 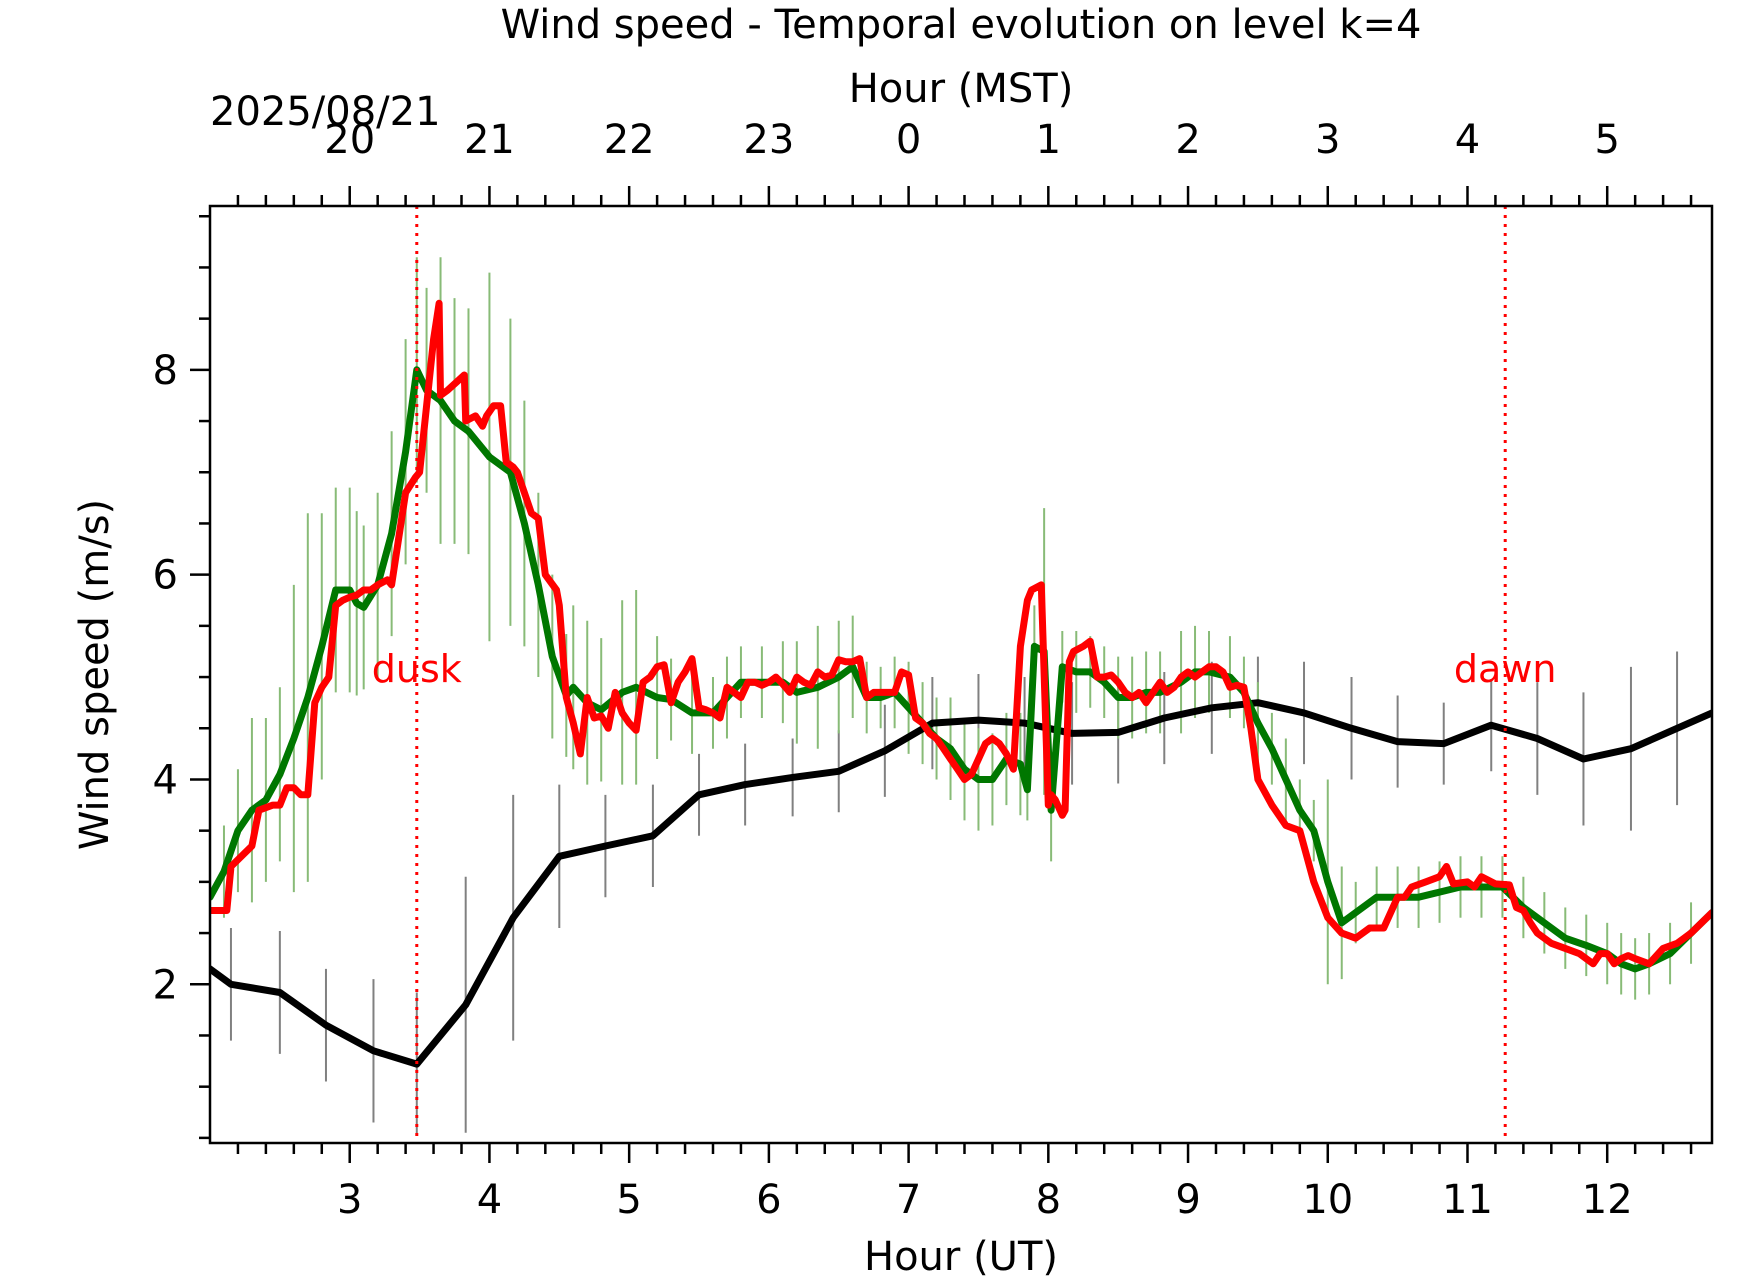 What do you see at coordinates (908, 140) in the screenshot?
I see `top-tick-label: 0` at bounding box center [908, 140].